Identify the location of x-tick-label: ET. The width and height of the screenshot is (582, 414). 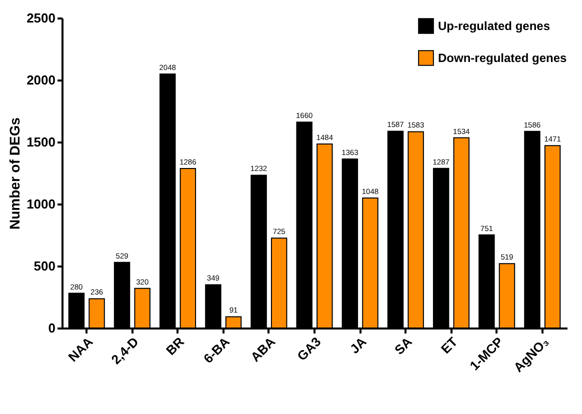
(449, 345).